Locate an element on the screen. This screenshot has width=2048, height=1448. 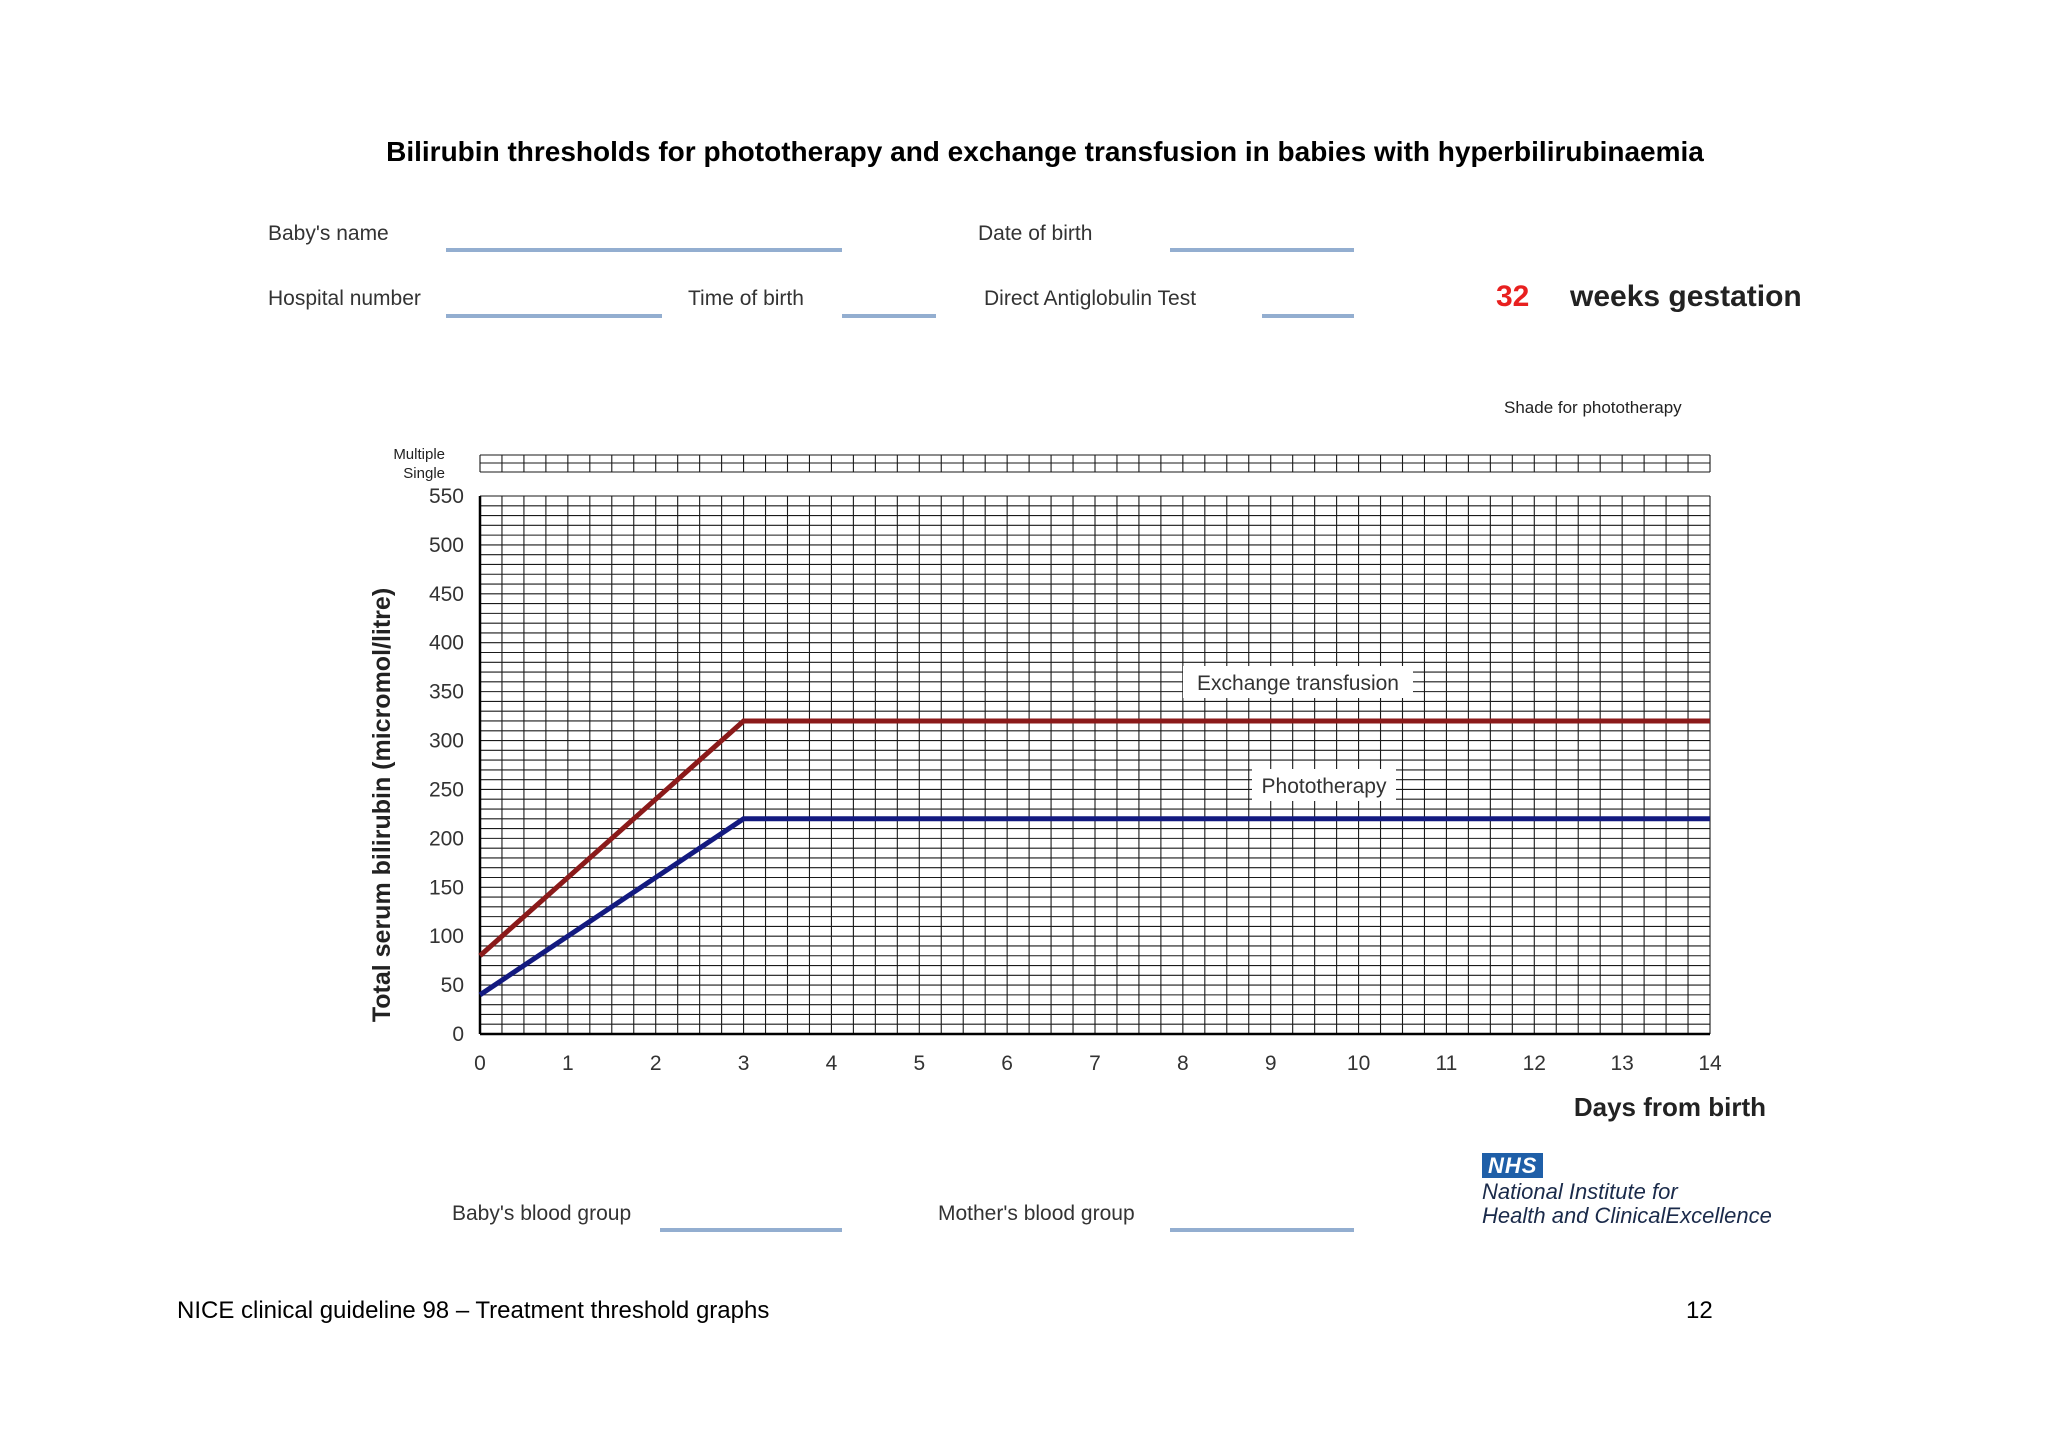
direct-antiglobulin-test-label: Direct Antiglobulin Test is located at coordinates (1090, 298).